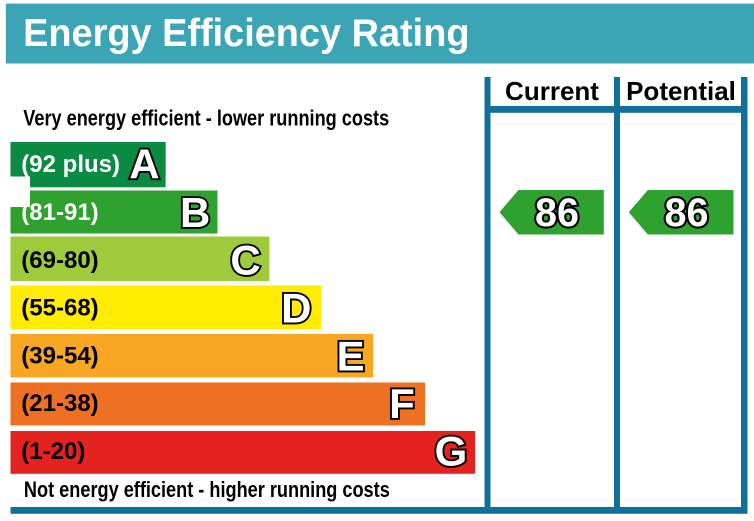  I want to click on svg-text: (69-80), so click(59, 260).